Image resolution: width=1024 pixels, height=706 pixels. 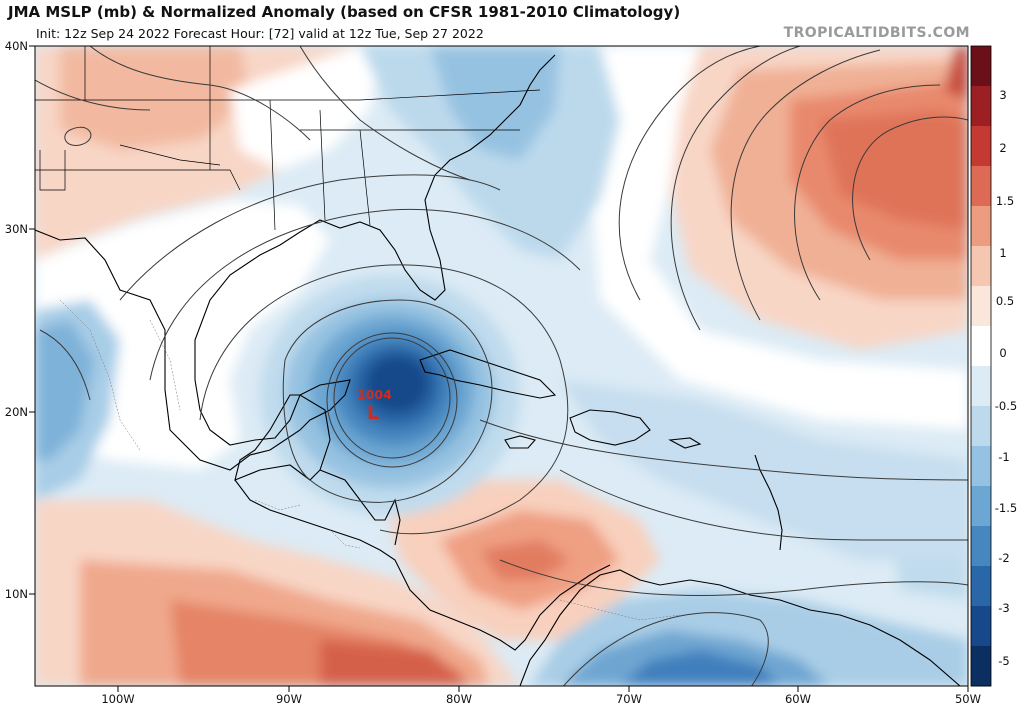 I want to click on colorbar-label: 2, so click(x=1002, y=148).